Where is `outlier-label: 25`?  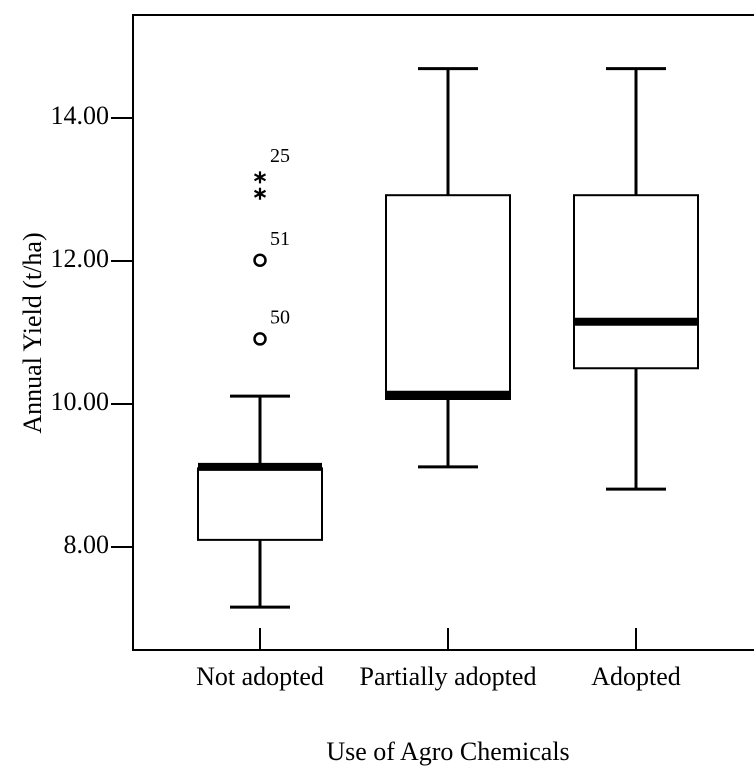
outlier-label: 25 is located at coordinates (280, 156).